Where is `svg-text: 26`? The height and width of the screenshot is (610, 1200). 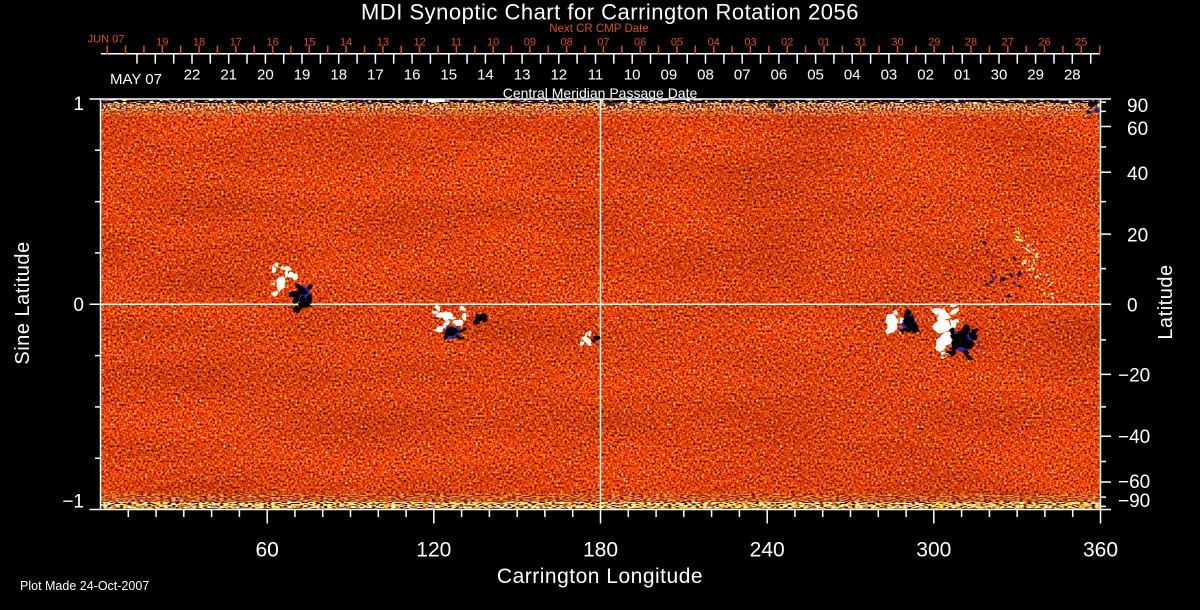 svg-text: 26 is located at coordinates (1044, 43).